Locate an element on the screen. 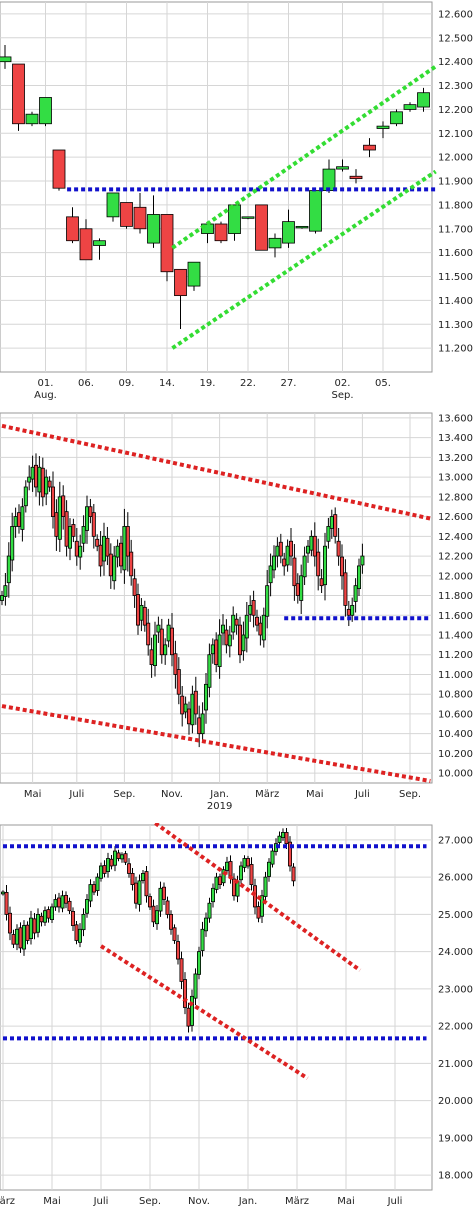  bottom-y-tick-label: 23.000 is located at coordinates (455, 989).